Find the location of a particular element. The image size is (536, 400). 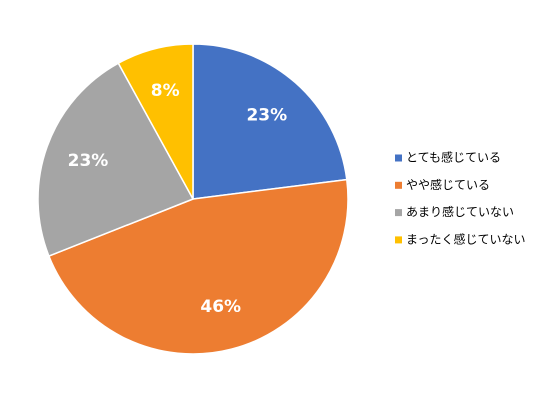

data-label: 8% is located at coordinates (165, 91).